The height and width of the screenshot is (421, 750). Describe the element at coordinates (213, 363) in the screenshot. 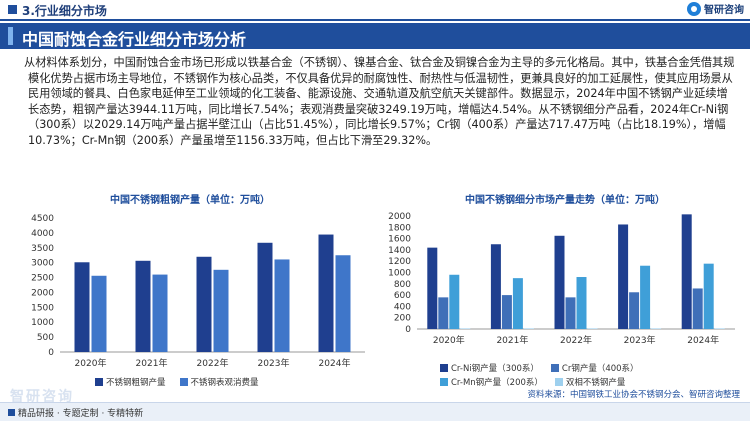

I see `chart1-xtick-label: 2022年` at that location.